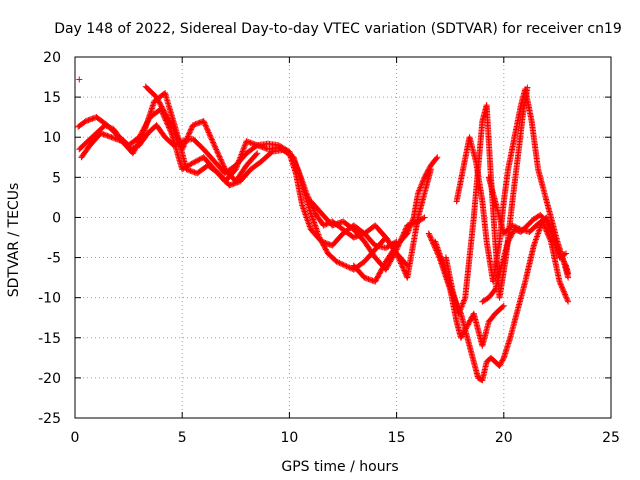  Describe the element at coordinates (54, 259) in the screenshot. I see `y-tick-label: -5` at that location.